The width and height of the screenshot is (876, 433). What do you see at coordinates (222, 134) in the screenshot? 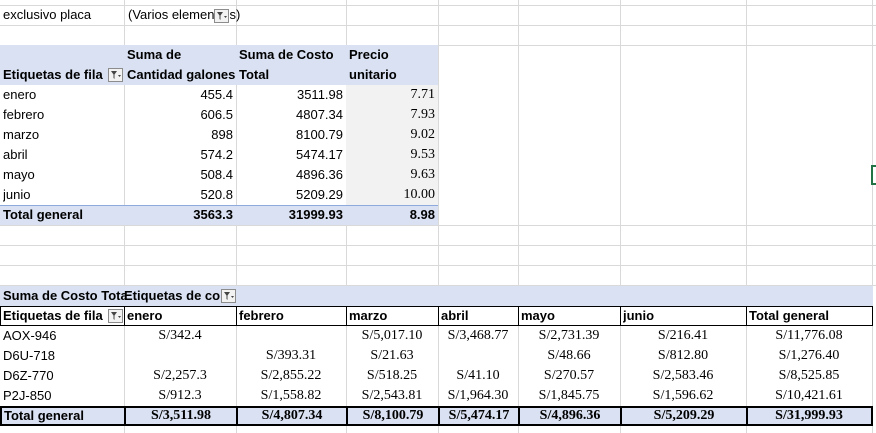
I see `galones-value: 898` at bounding box center [222, 134].